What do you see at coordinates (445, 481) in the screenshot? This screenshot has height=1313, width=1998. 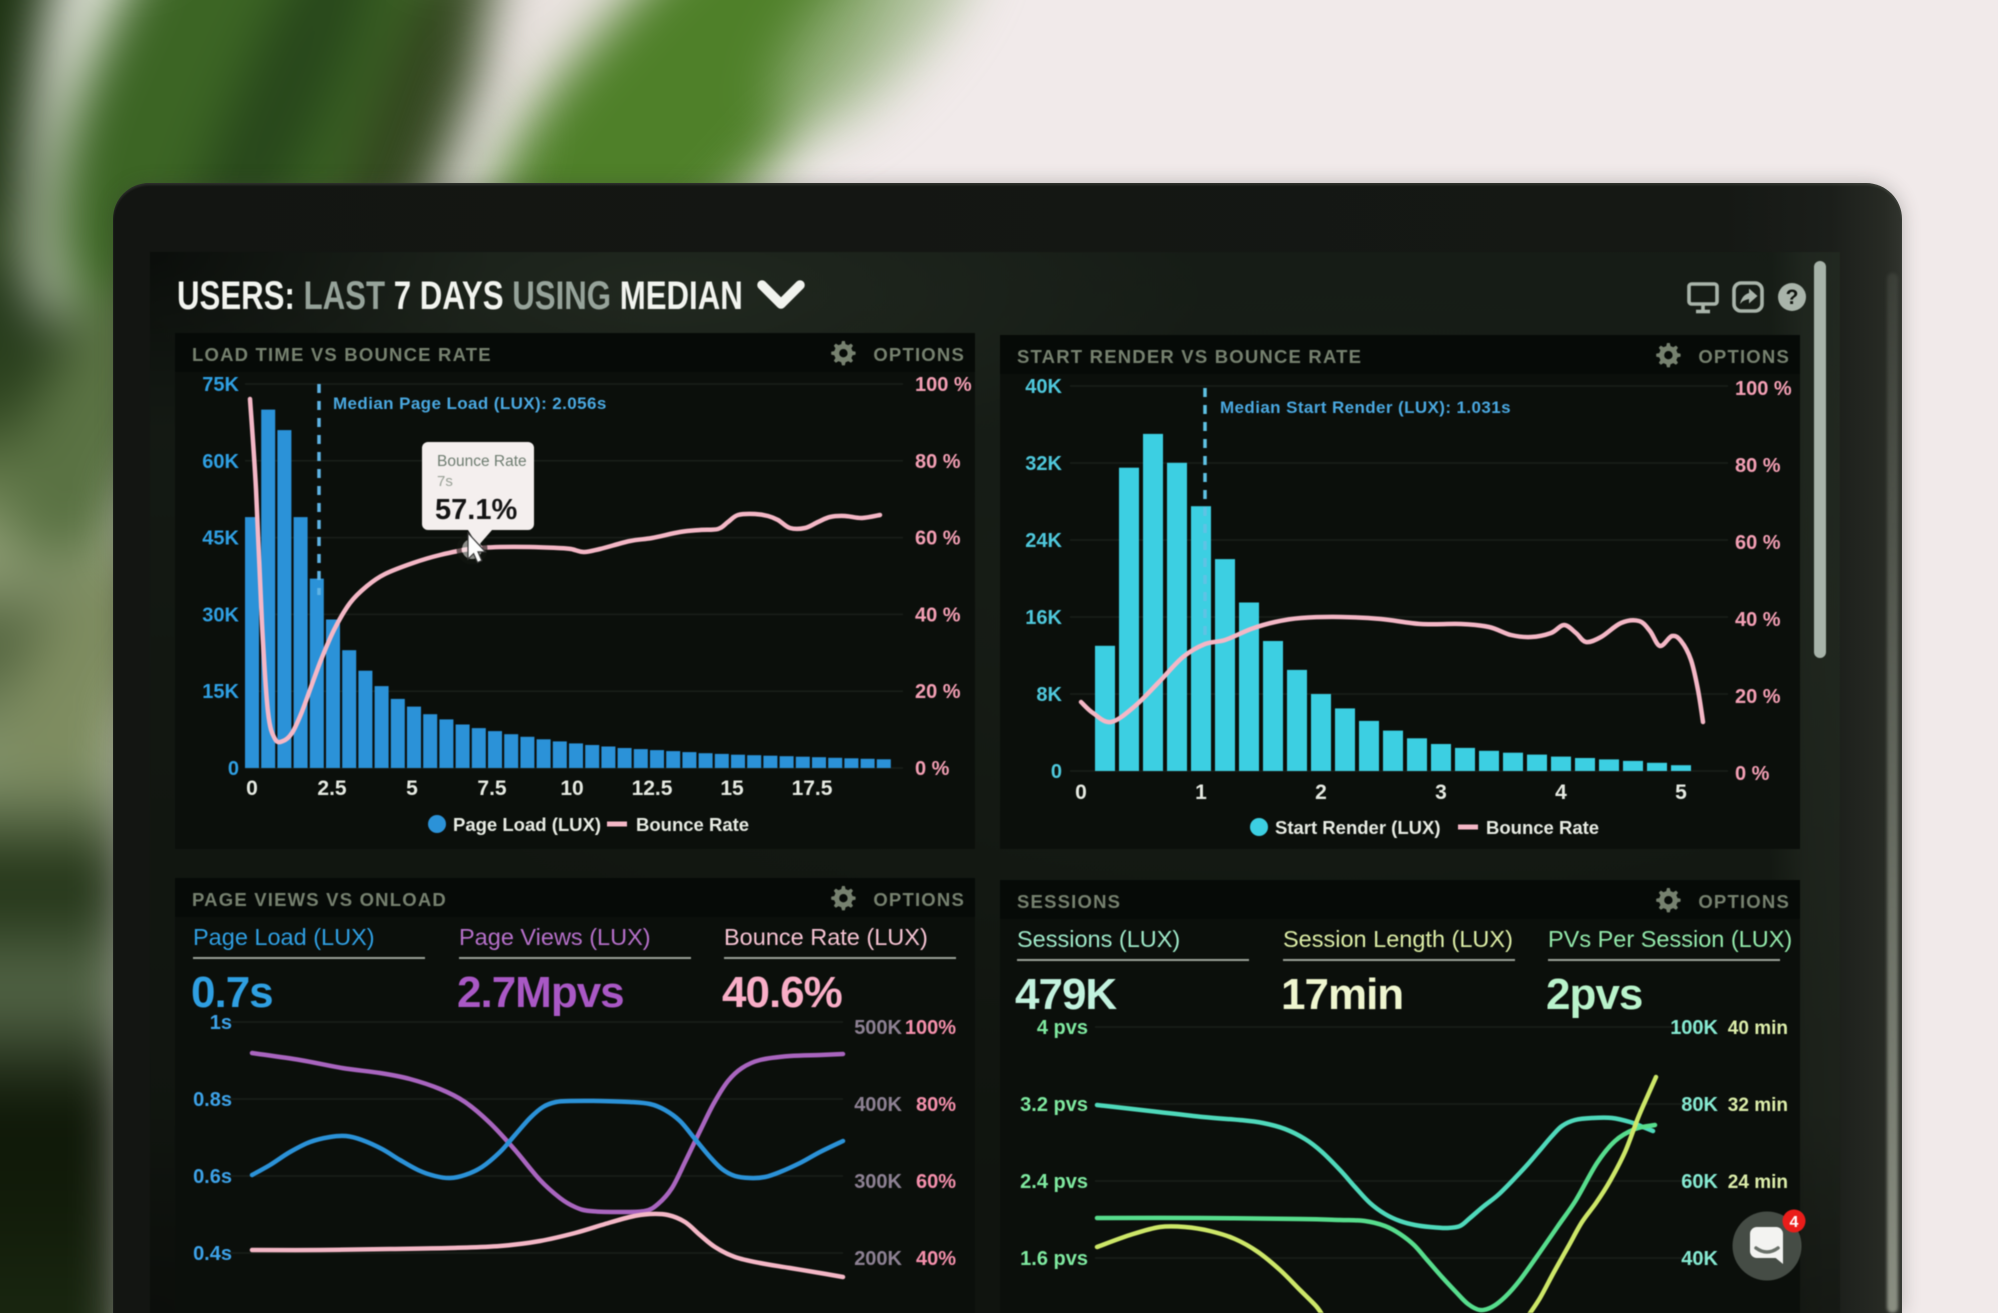 I see `svg-text: 7s` at bounding box center [445, 481].